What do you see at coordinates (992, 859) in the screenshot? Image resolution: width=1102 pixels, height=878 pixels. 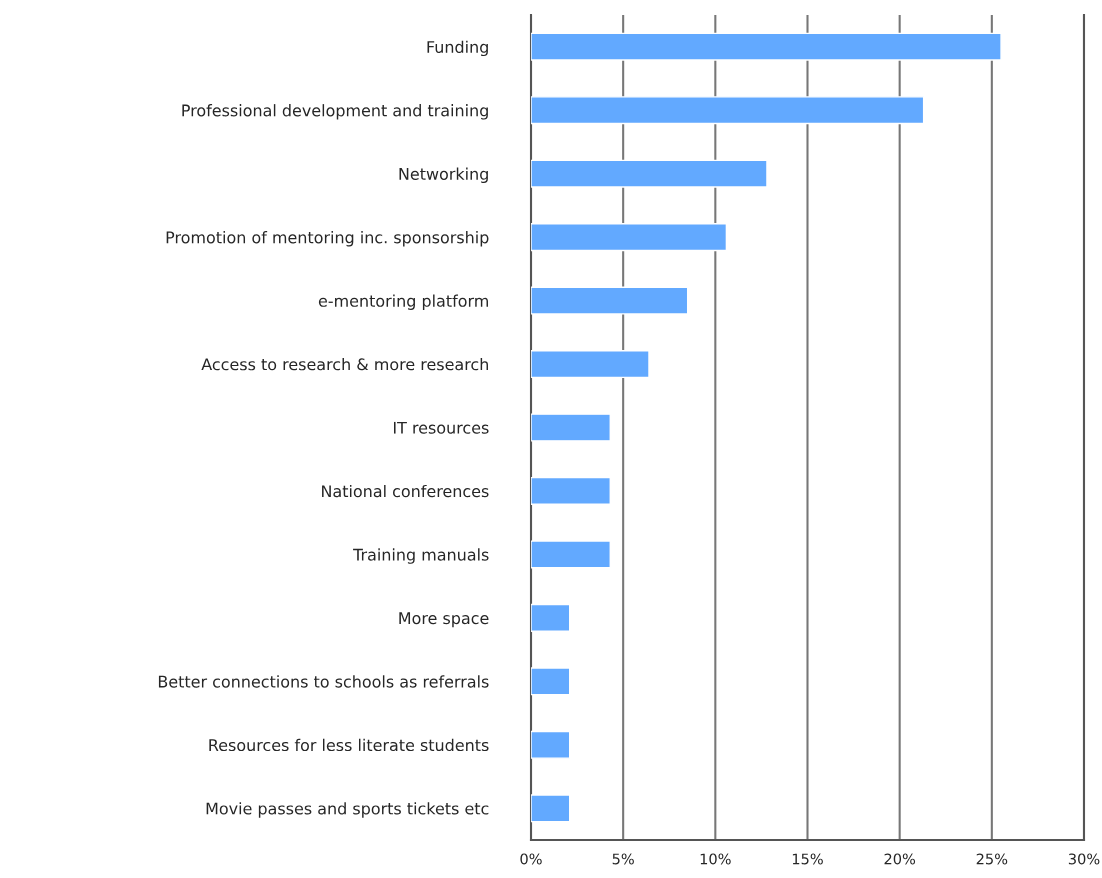 I see `x-tick-label: 25%` at bounding box center [992, 859].